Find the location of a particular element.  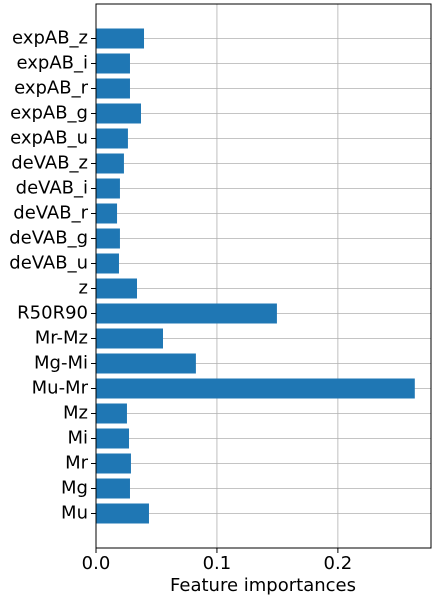

y-tick-label: deVAB_z is located at coordinates (49, 163).